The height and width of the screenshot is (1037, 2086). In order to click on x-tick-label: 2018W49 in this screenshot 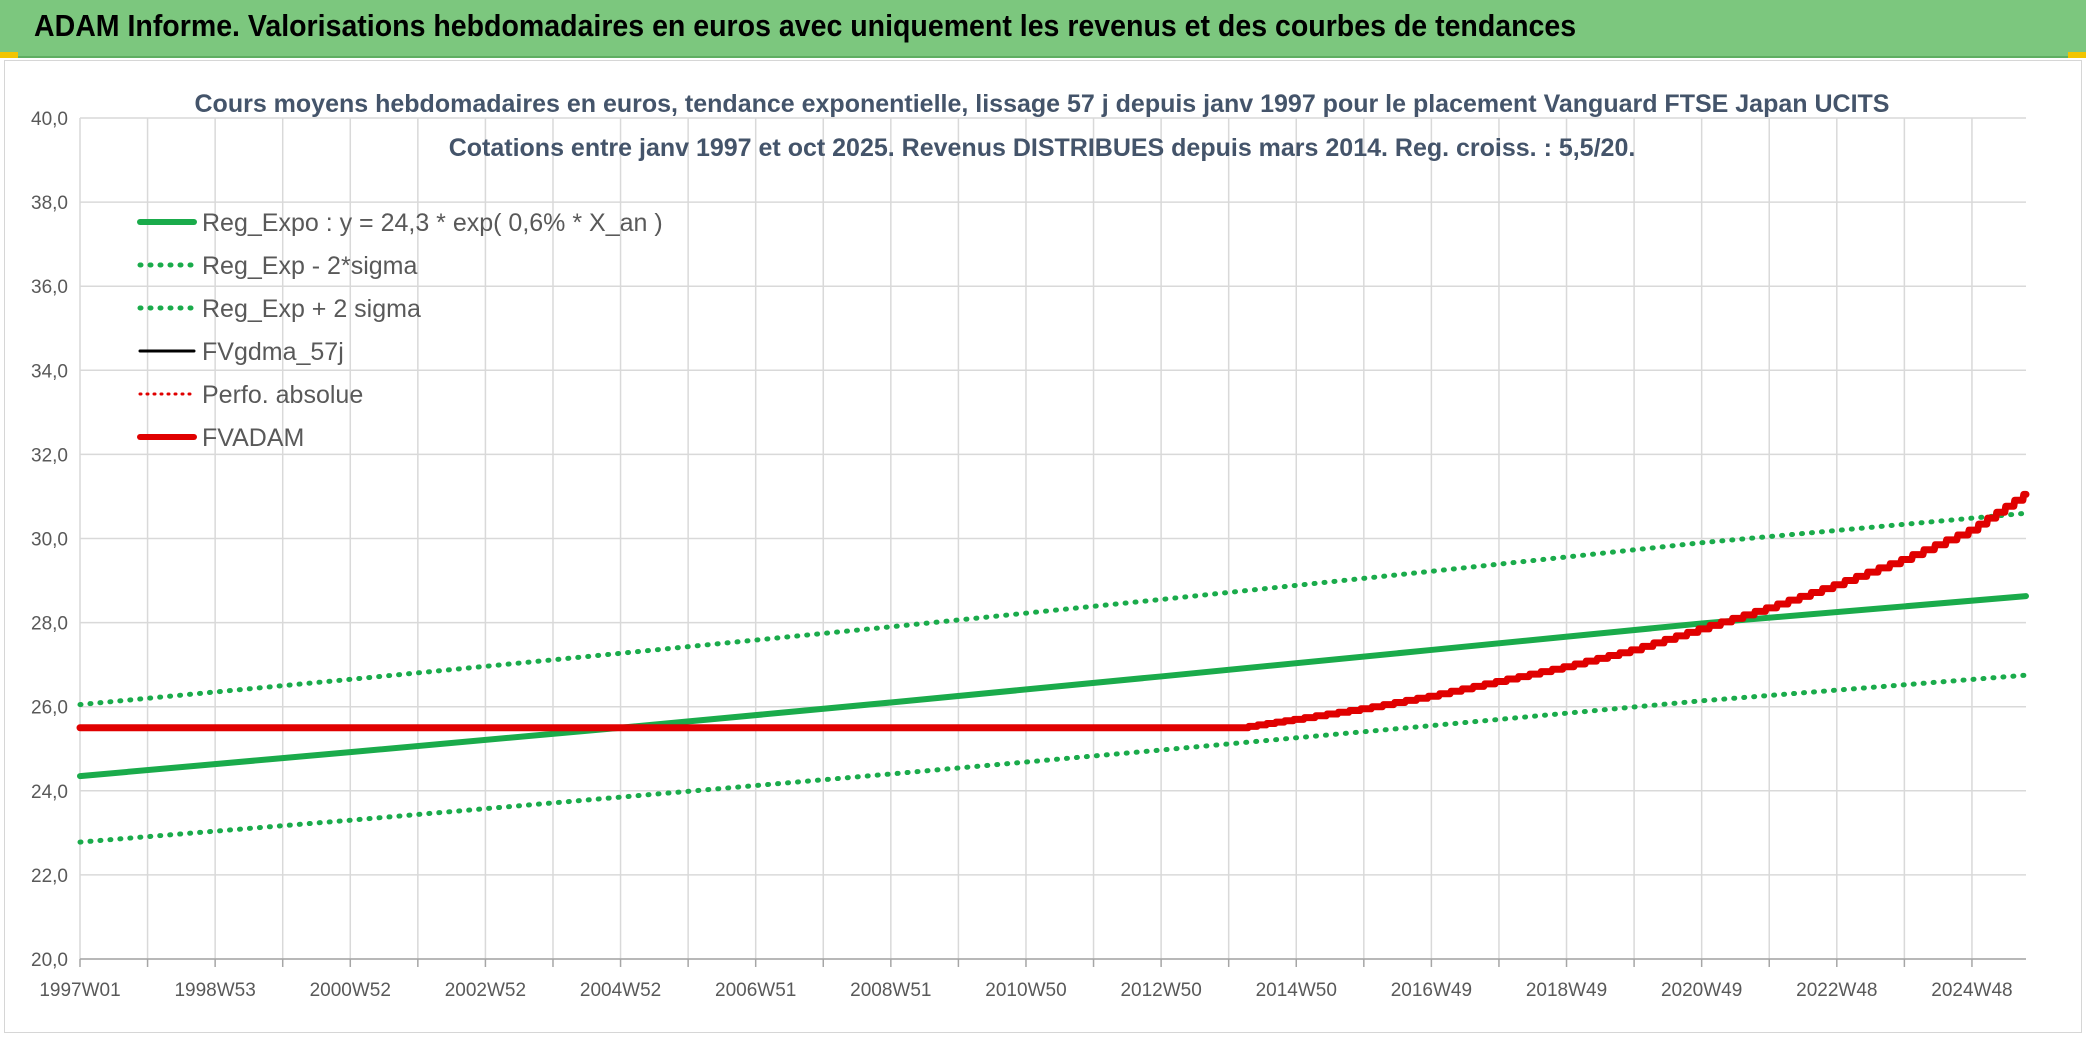, I will do `click(1566, 990)`.